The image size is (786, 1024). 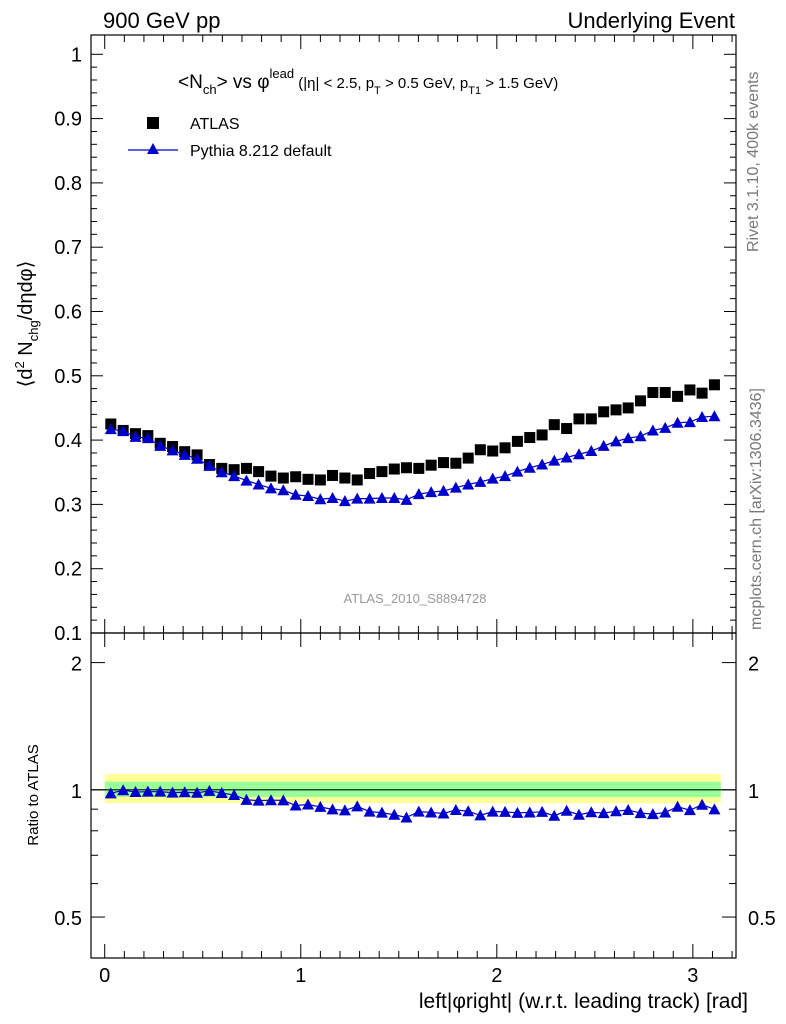 I want to click on ratio-y-tick-label-right: 2, so click(x=753, y=665).